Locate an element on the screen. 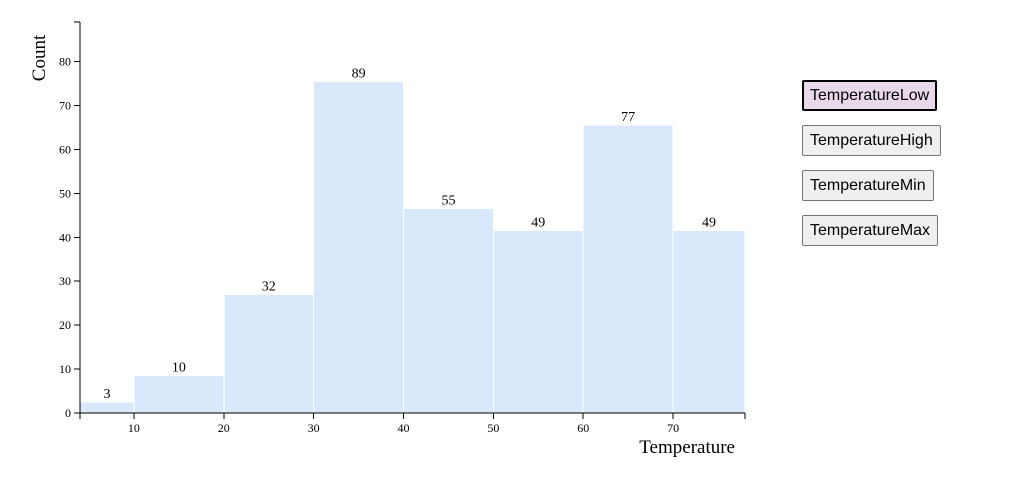 Image resolution: width=1009 pixels, height=477 pixels. x-tick-label-50: 50 is located at coordinates (493, 428).